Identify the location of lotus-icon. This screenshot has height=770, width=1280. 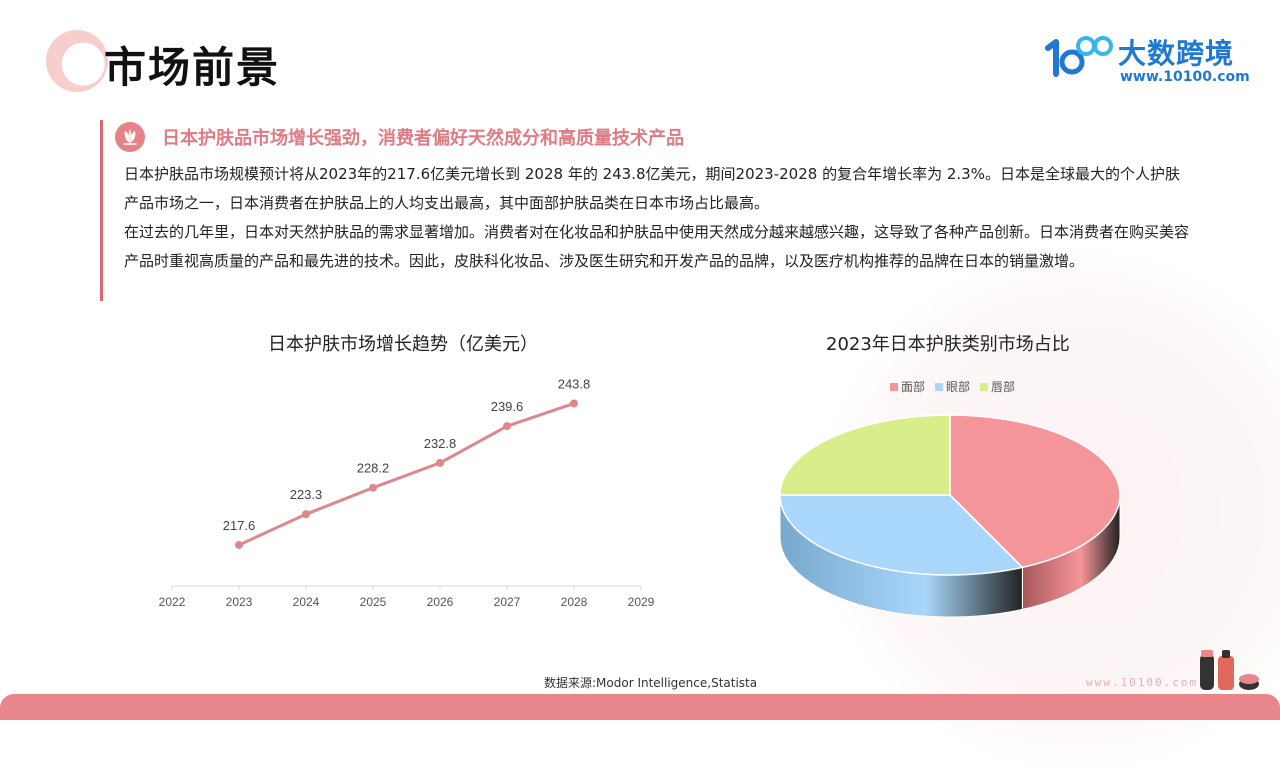
(130, 137).